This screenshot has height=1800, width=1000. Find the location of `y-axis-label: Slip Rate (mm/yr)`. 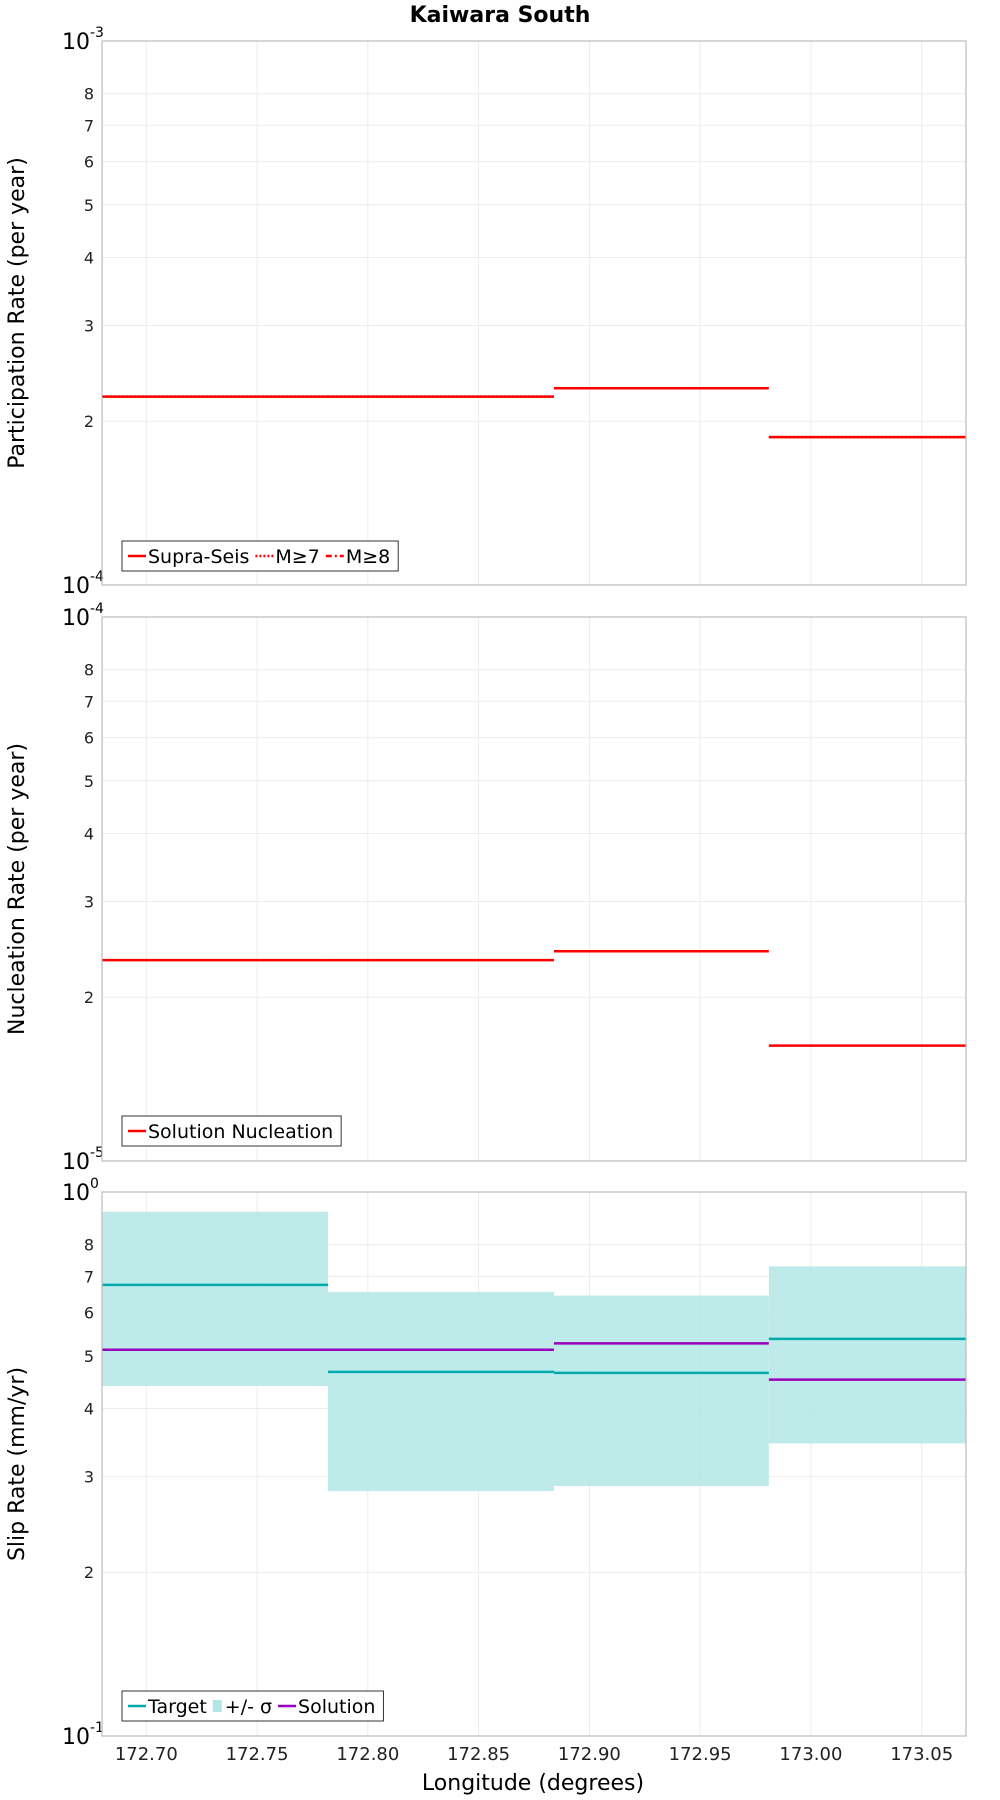

y-axis-label: Slip Rate (mm/yr) is located at coordinates (17, 1464).